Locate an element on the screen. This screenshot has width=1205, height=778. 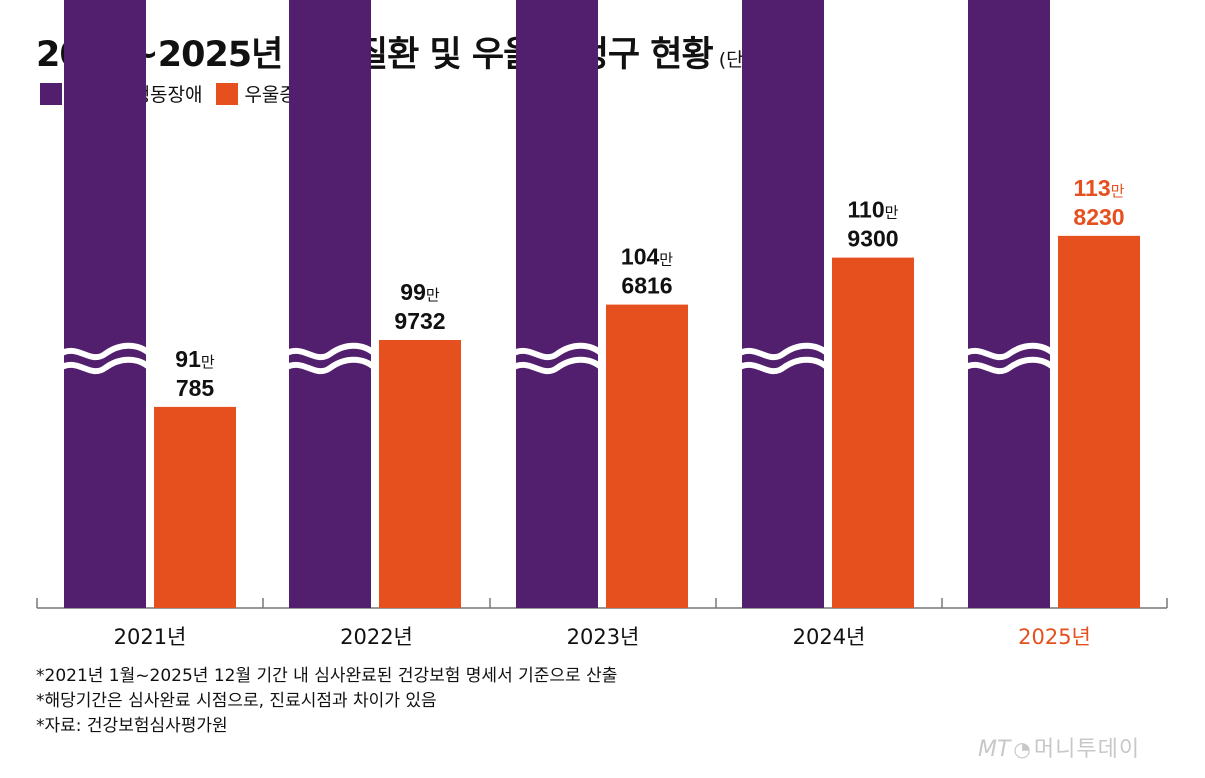
data-label-depression-line2: 6816 is located at coordinates (646, 286).